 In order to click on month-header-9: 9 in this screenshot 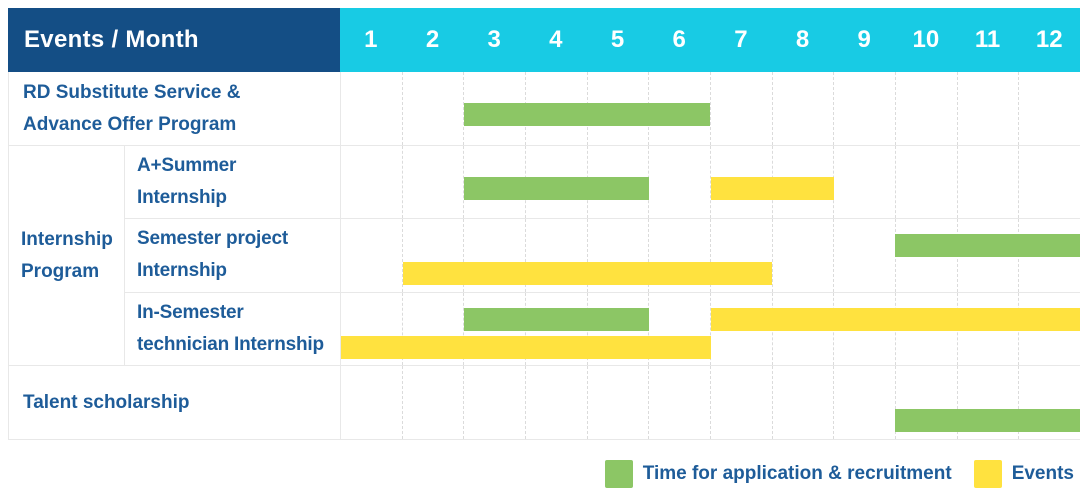, I will do `click(864, 39)`.